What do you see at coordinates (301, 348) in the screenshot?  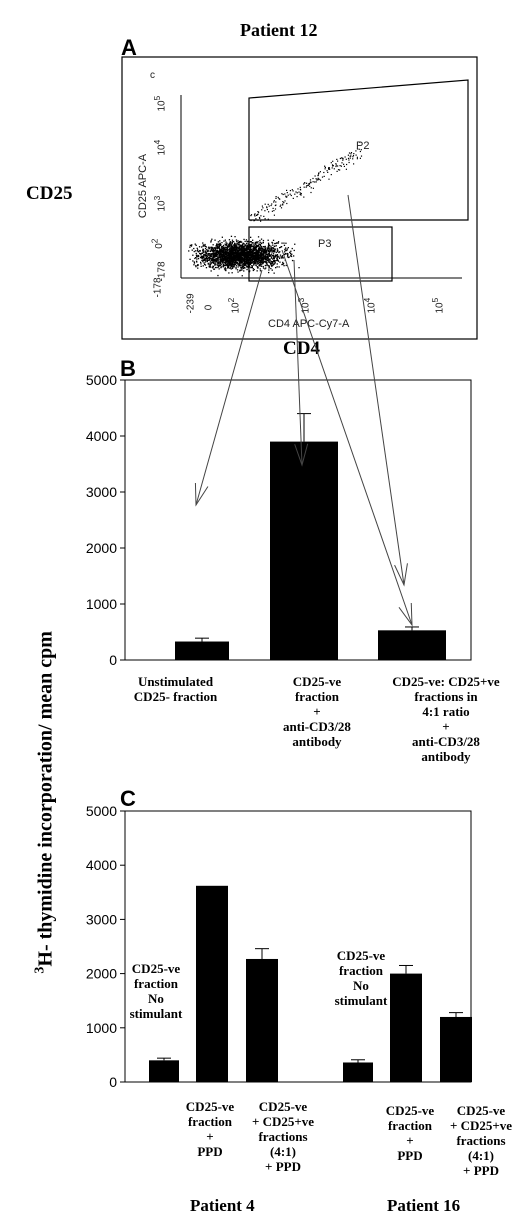 I see `flow-big-x-label: CD4` at bounding box center [301, 348].